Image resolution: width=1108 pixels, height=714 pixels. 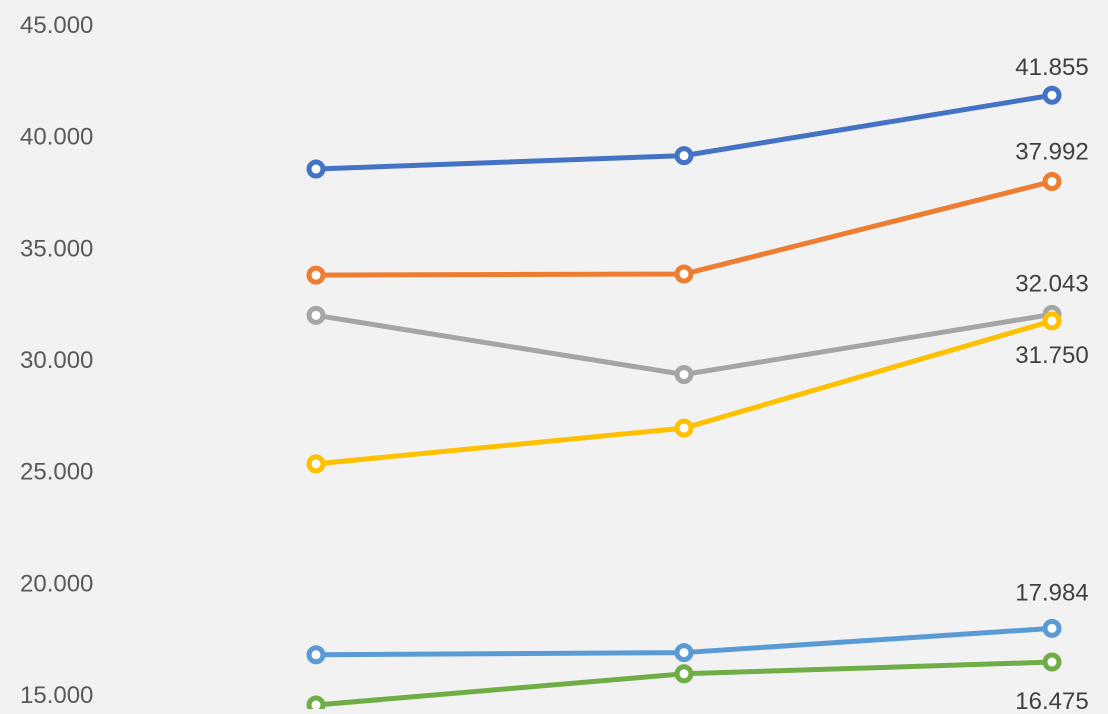 I want to click on y-tick-label: 35.000, so click(x=56, y=248).